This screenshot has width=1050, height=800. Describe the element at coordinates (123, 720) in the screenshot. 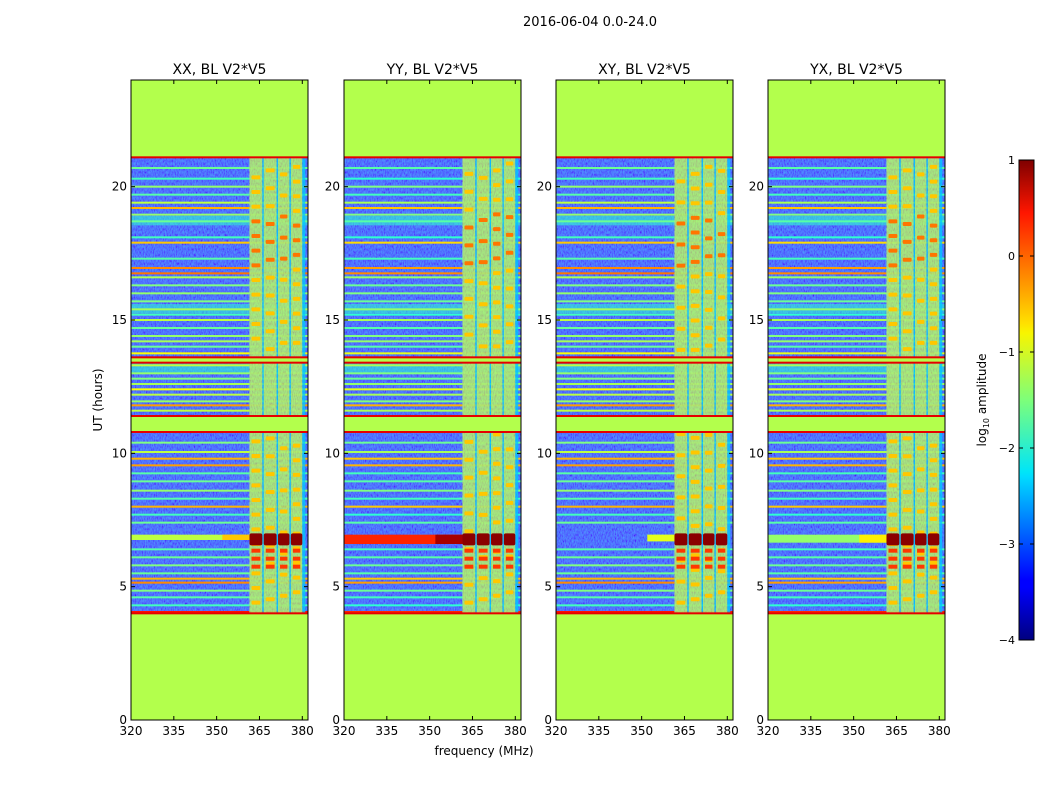

I see `y-tick-label: 0` at that location.